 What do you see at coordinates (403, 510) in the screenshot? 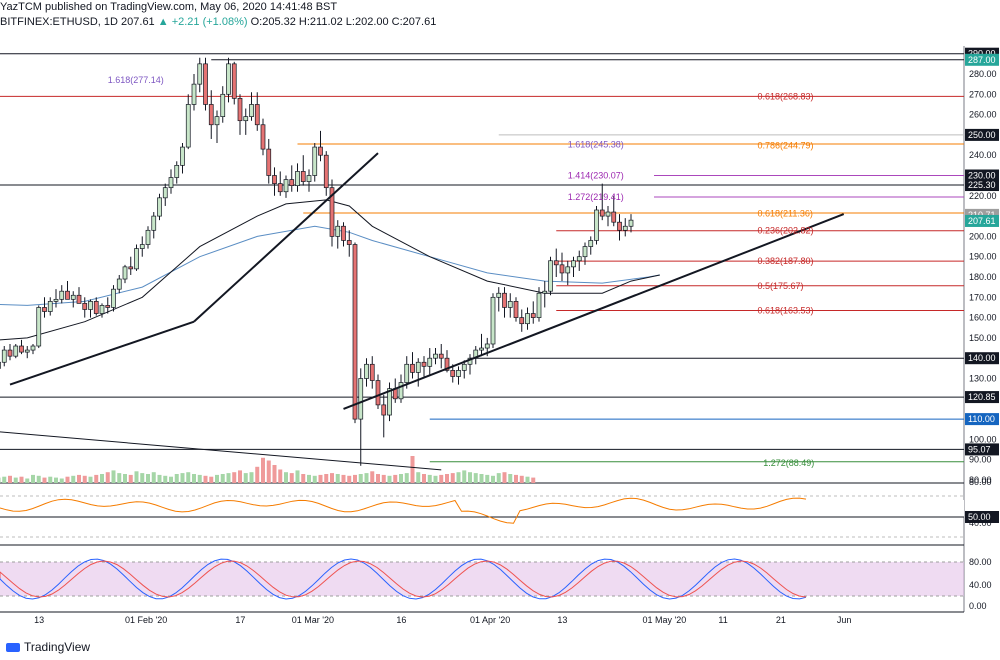
I see `rsi-line` at bounding box center [403, 510].